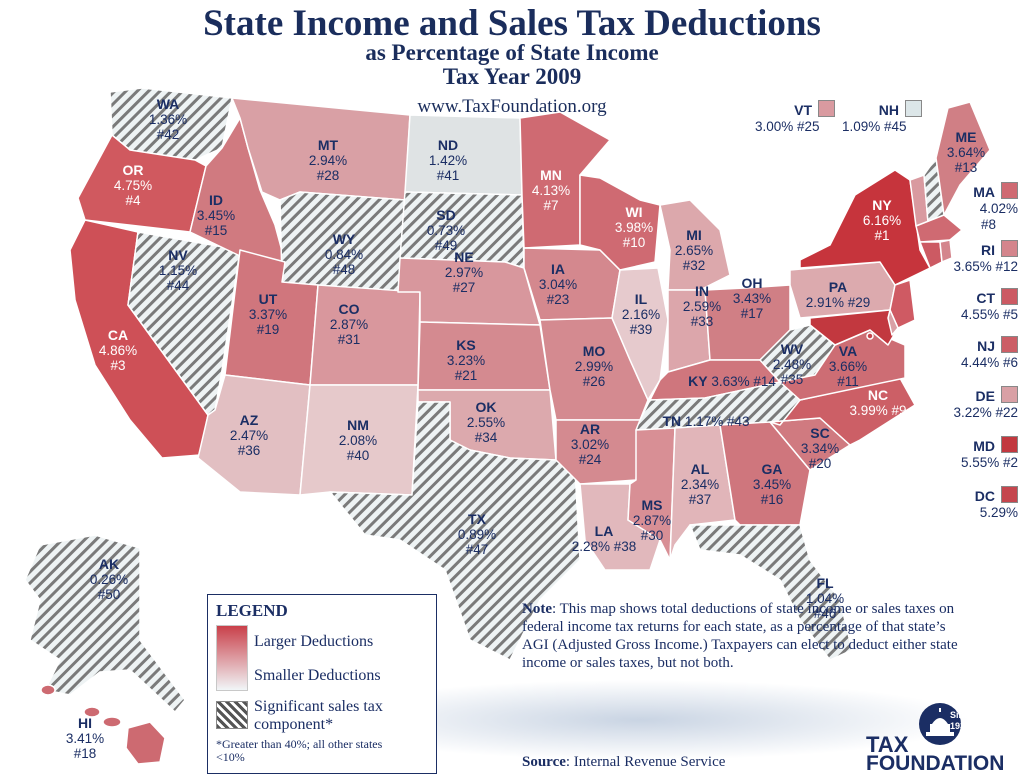 Image resolution: width=1024 pixels, height=779 pixels. Describe the element at coordinates (998, 208) in the screenshot. I see `side-value: 4.02%` at that location.